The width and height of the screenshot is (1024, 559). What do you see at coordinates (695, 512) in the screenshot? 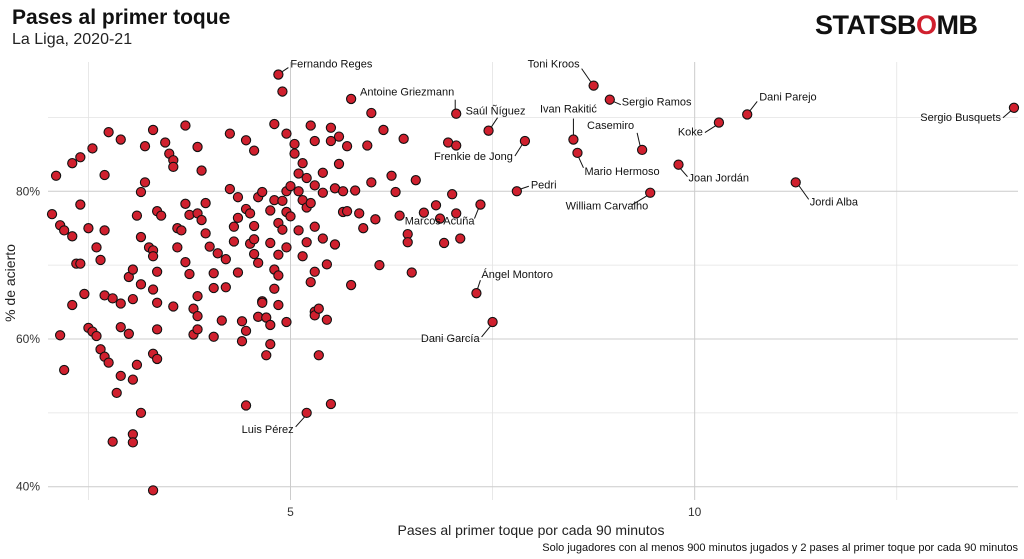
I see `x-tick-label: 10` at bounding box center [695, 512].